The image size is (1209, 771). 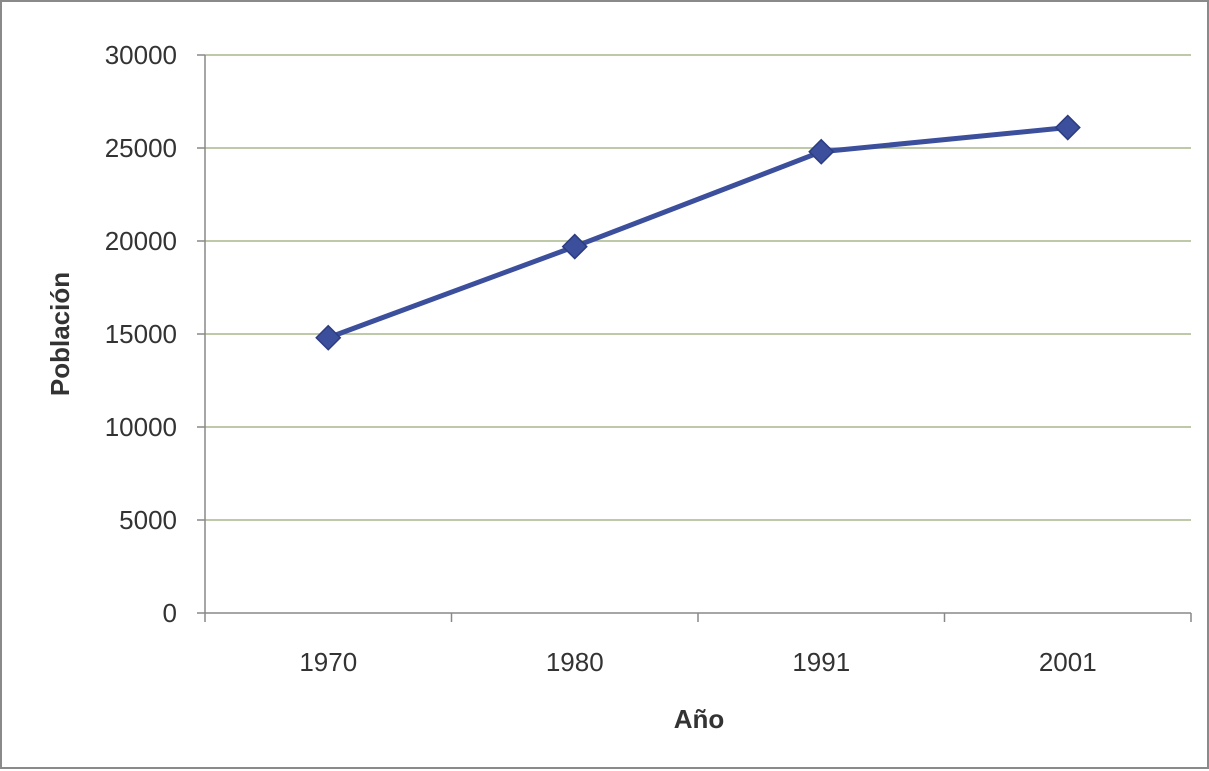 I want to click on y-tick-label: 25000, so click(x=141, y=148).